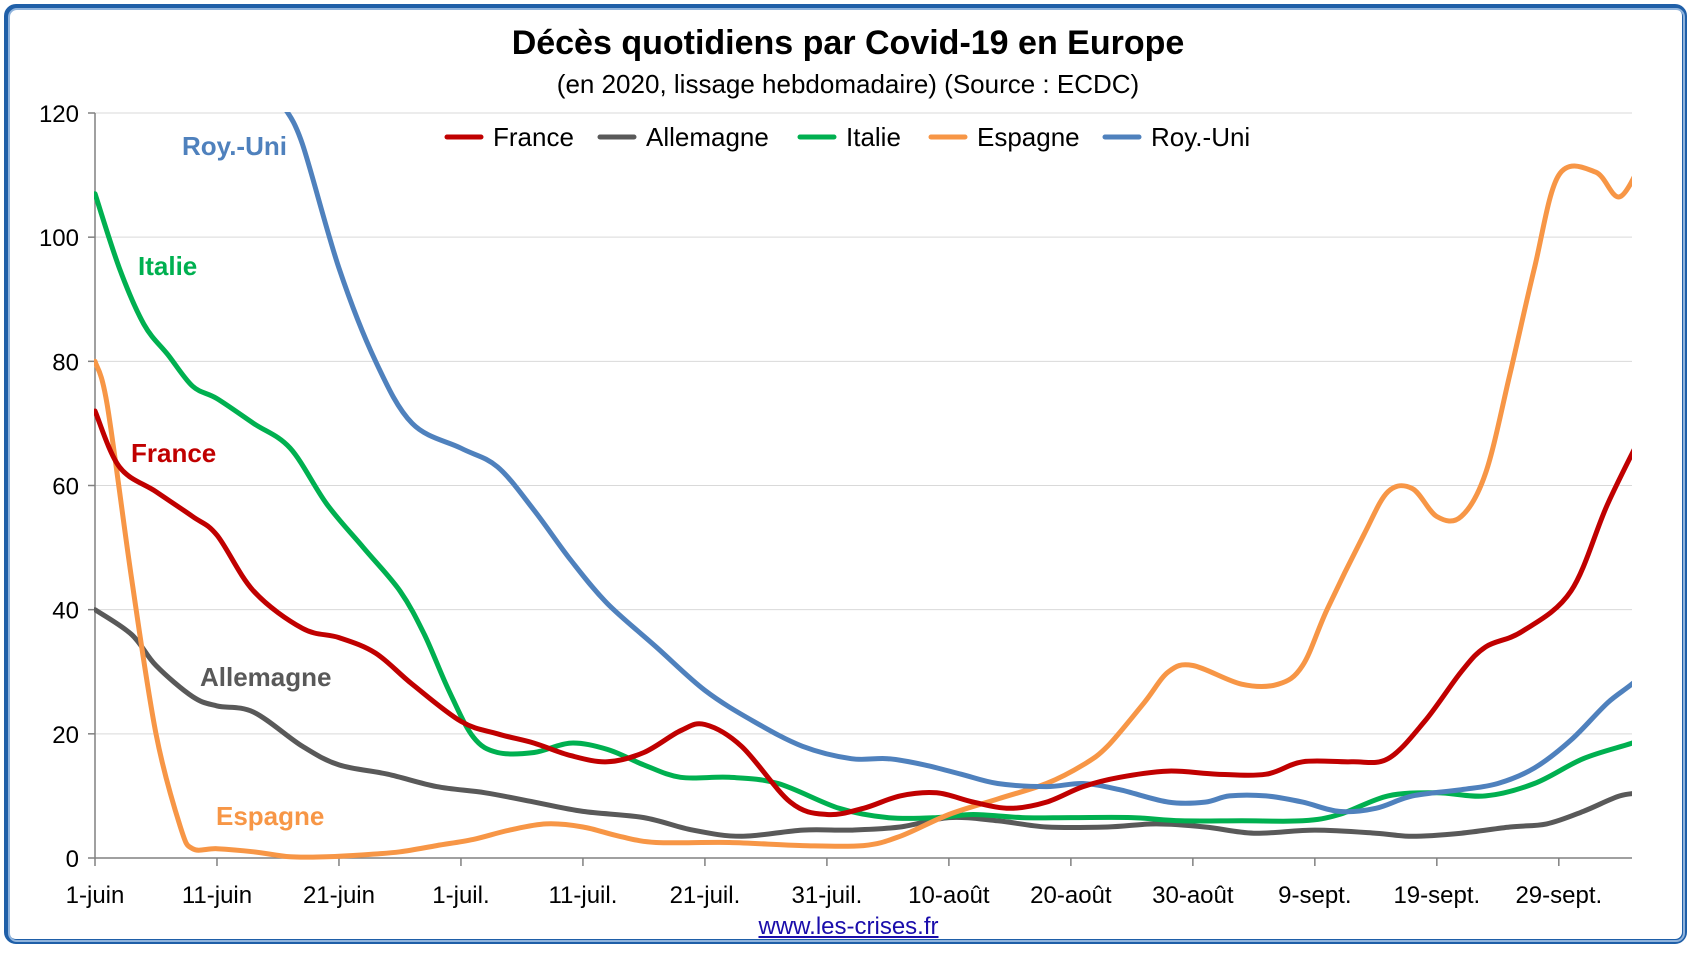 Image resolution: width=1697 pixels, height=954 pixels. I want to click on x-tick-label: 11-juin, so click(217, 895).